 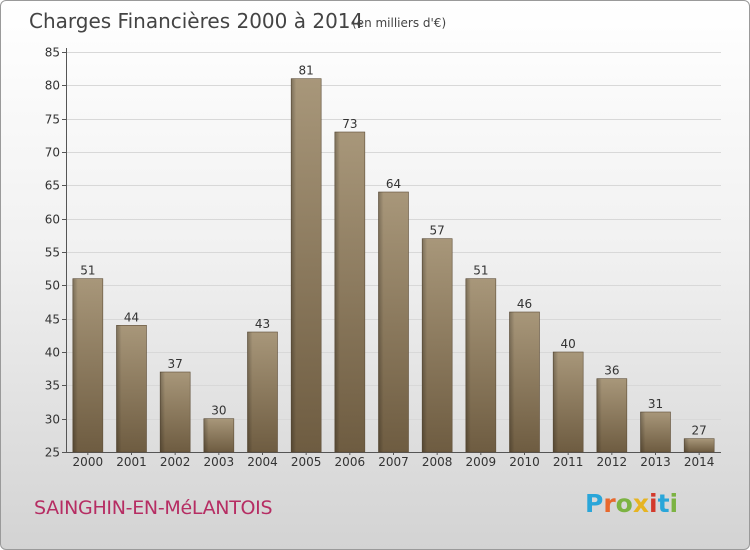 I want to click on data-label: 64, so click(x=393, y=184).